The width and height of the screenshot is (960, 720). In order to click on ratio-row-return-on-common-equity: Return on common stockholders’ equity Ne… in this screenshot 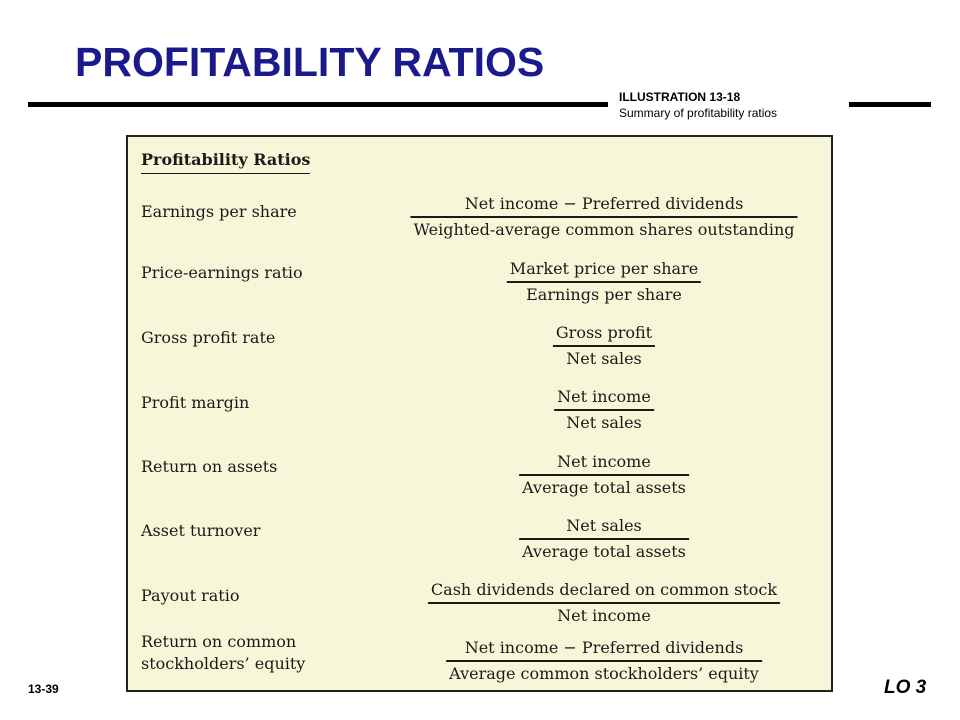, I will do `click(479, 662)`.